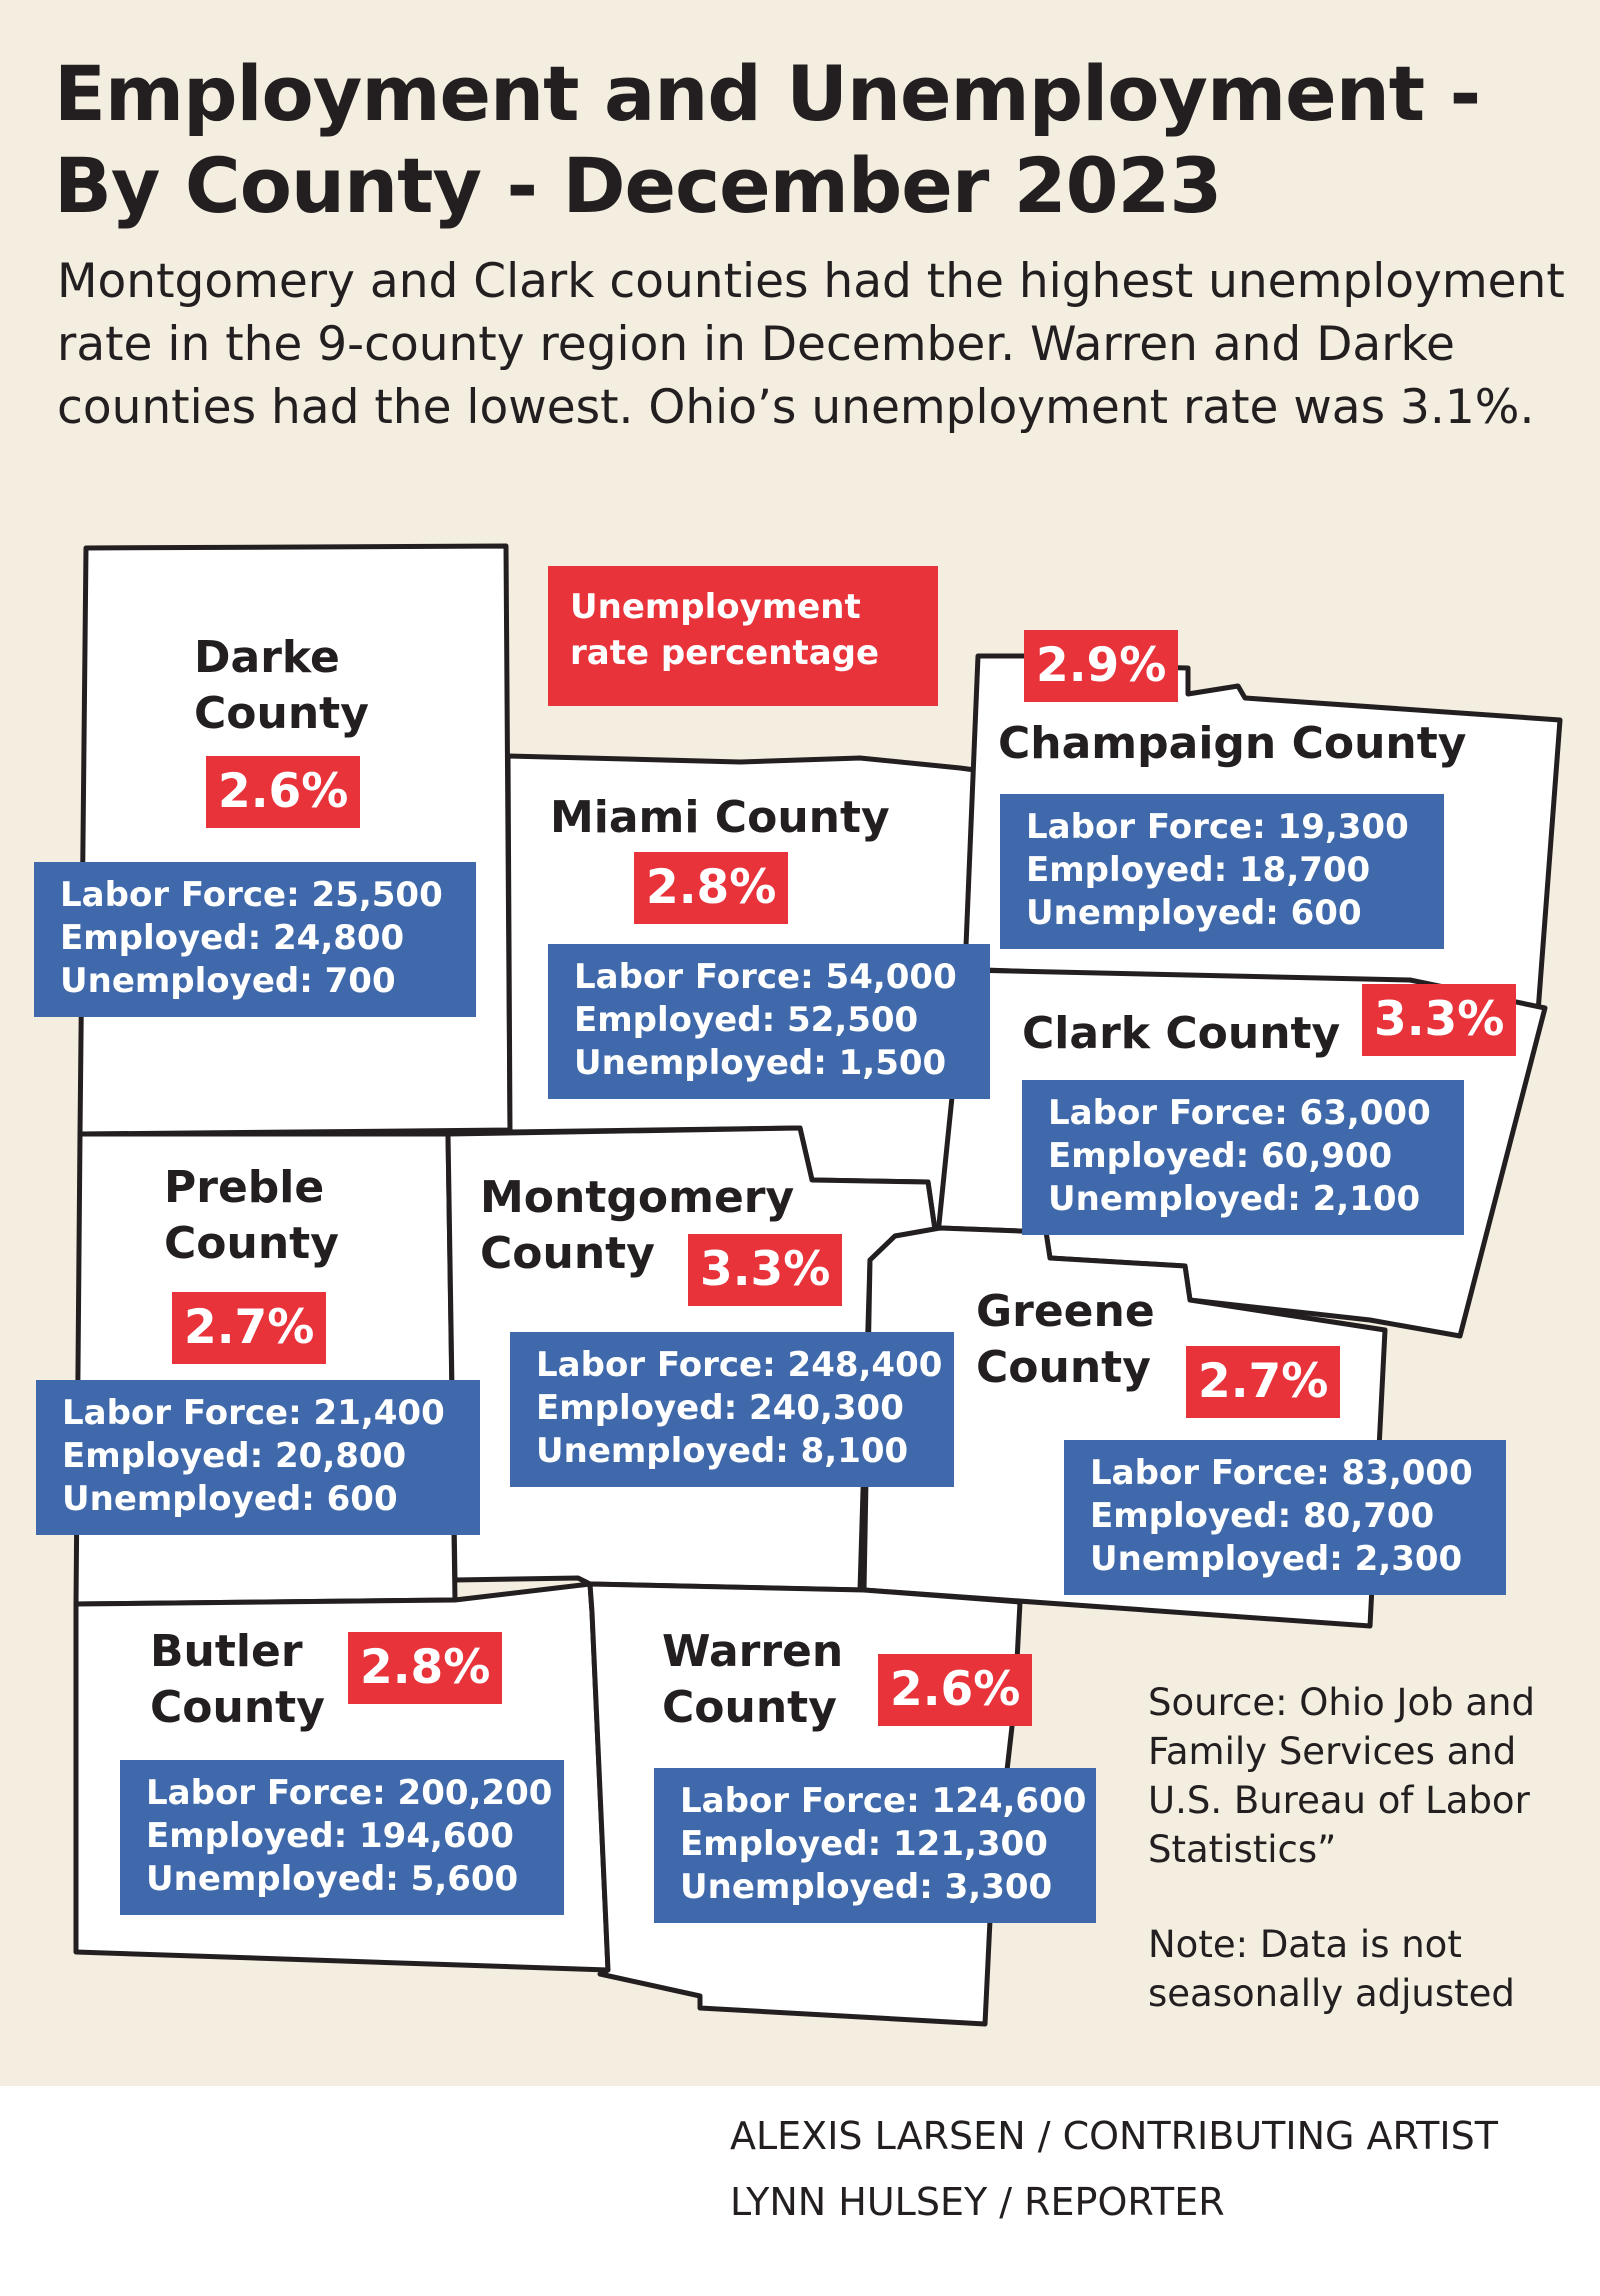  I want to click on warren-rate-badge: 2.6%, so click(955, 1690).